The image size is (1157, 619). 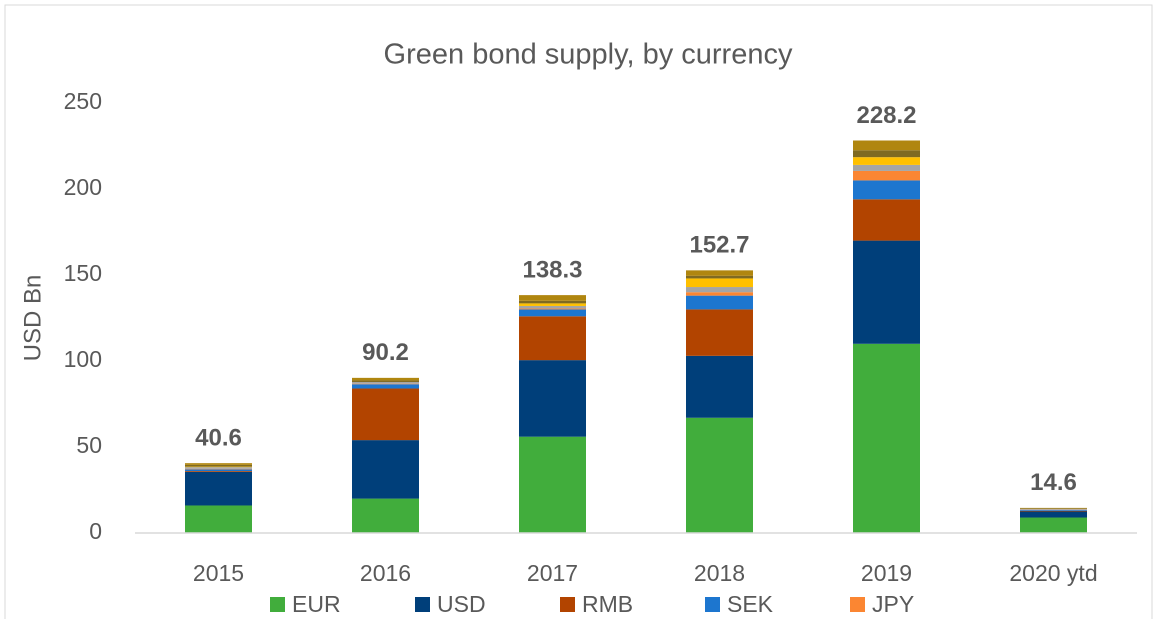 What do you see at coordinates (719, 573) in the screenshot?
I see `x-tick-label: 2018` at bounding box center [719, 573].